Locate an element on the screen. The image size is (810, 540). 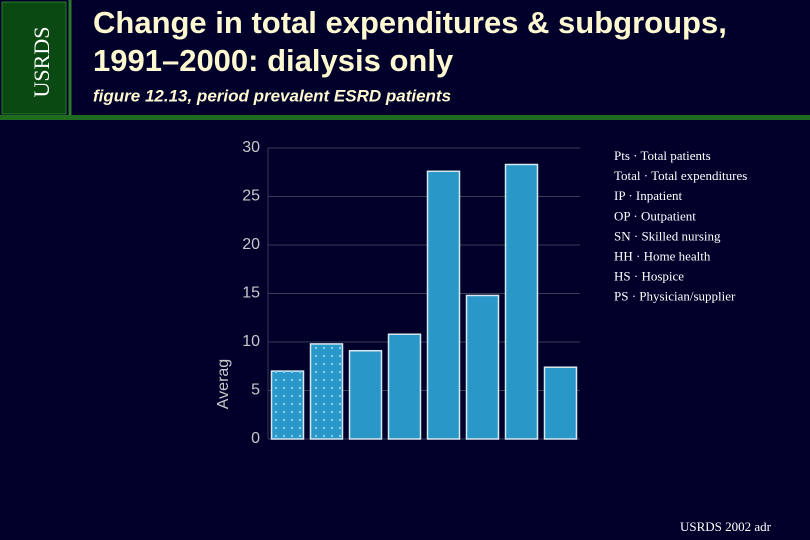
legend-note: SN · Skilled nursing is located at coordinates (667, 235).